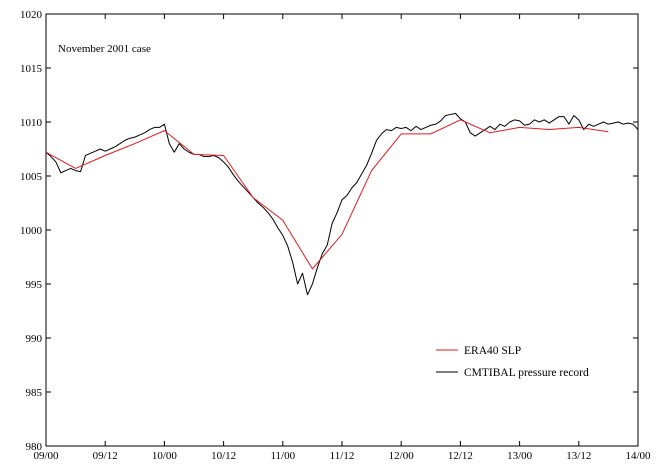 This screenshot has width=663, height=466. What do you see at coordinates (34, 339) in the screenshot?
I see `y-tick-label: 990` at bounding box center [34, 339].